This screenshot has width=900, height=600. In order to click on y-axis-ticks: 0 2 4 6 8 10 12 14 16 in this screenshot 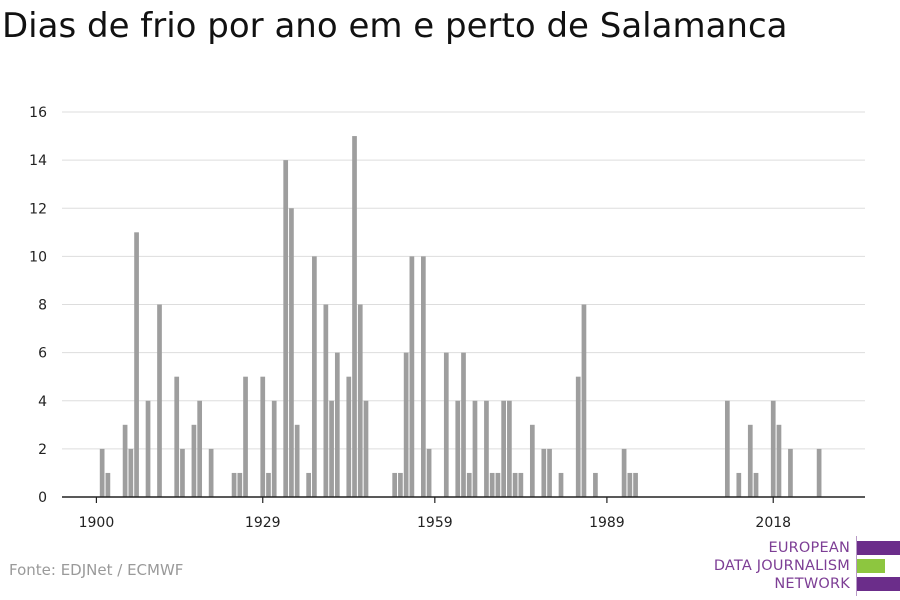, I will do `click(38, 305)`.